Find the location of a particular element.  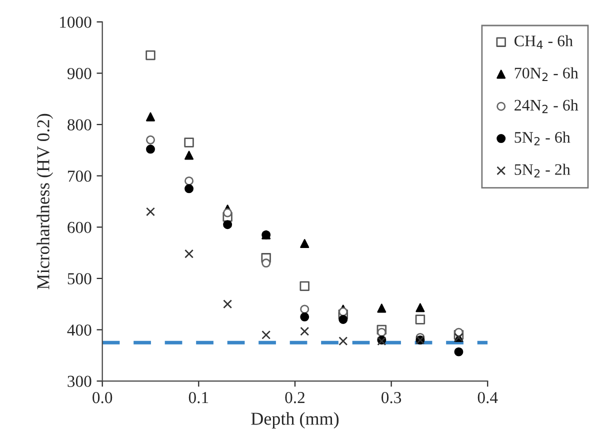

legend-label: 70N$_{2}$ - 6h is located at coordinates (546, 74).